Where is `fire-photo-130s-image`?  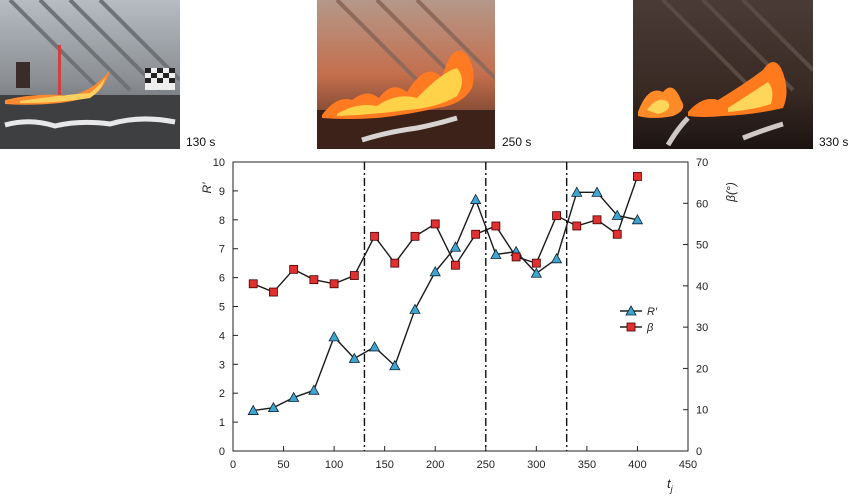 fire-photo-130s-image is located at coordinates (90, 74).